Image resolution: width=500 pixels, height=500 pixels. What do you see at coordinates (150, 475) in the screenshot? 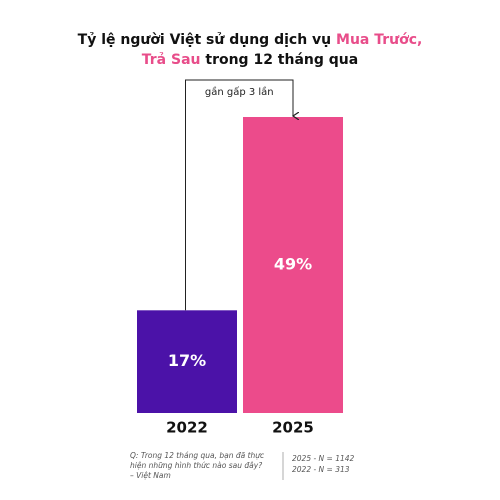
I see `footnote: – Việt Nam` at bounding box center [150, 475].